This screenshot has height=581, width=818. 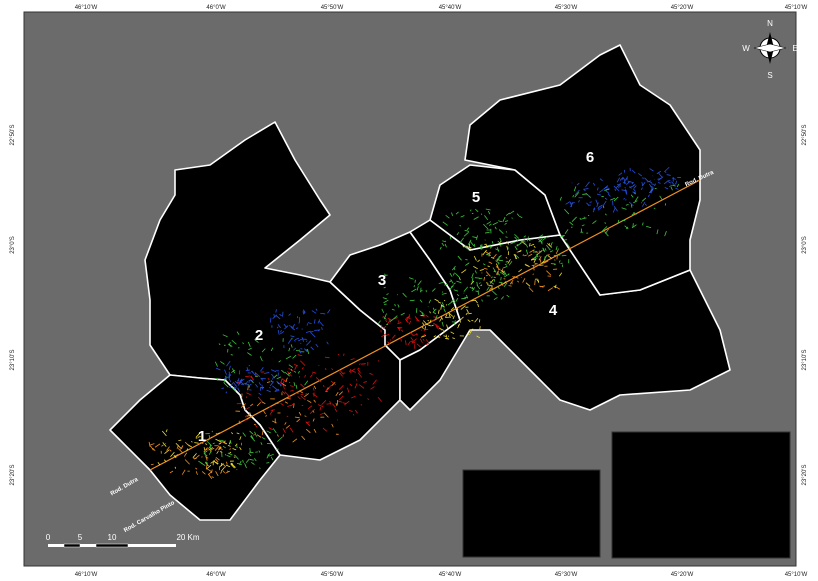 What do you see at coordinates (476, 197) in the screenshot?
I see `region-number: 5` at bounding box center [476, 197].